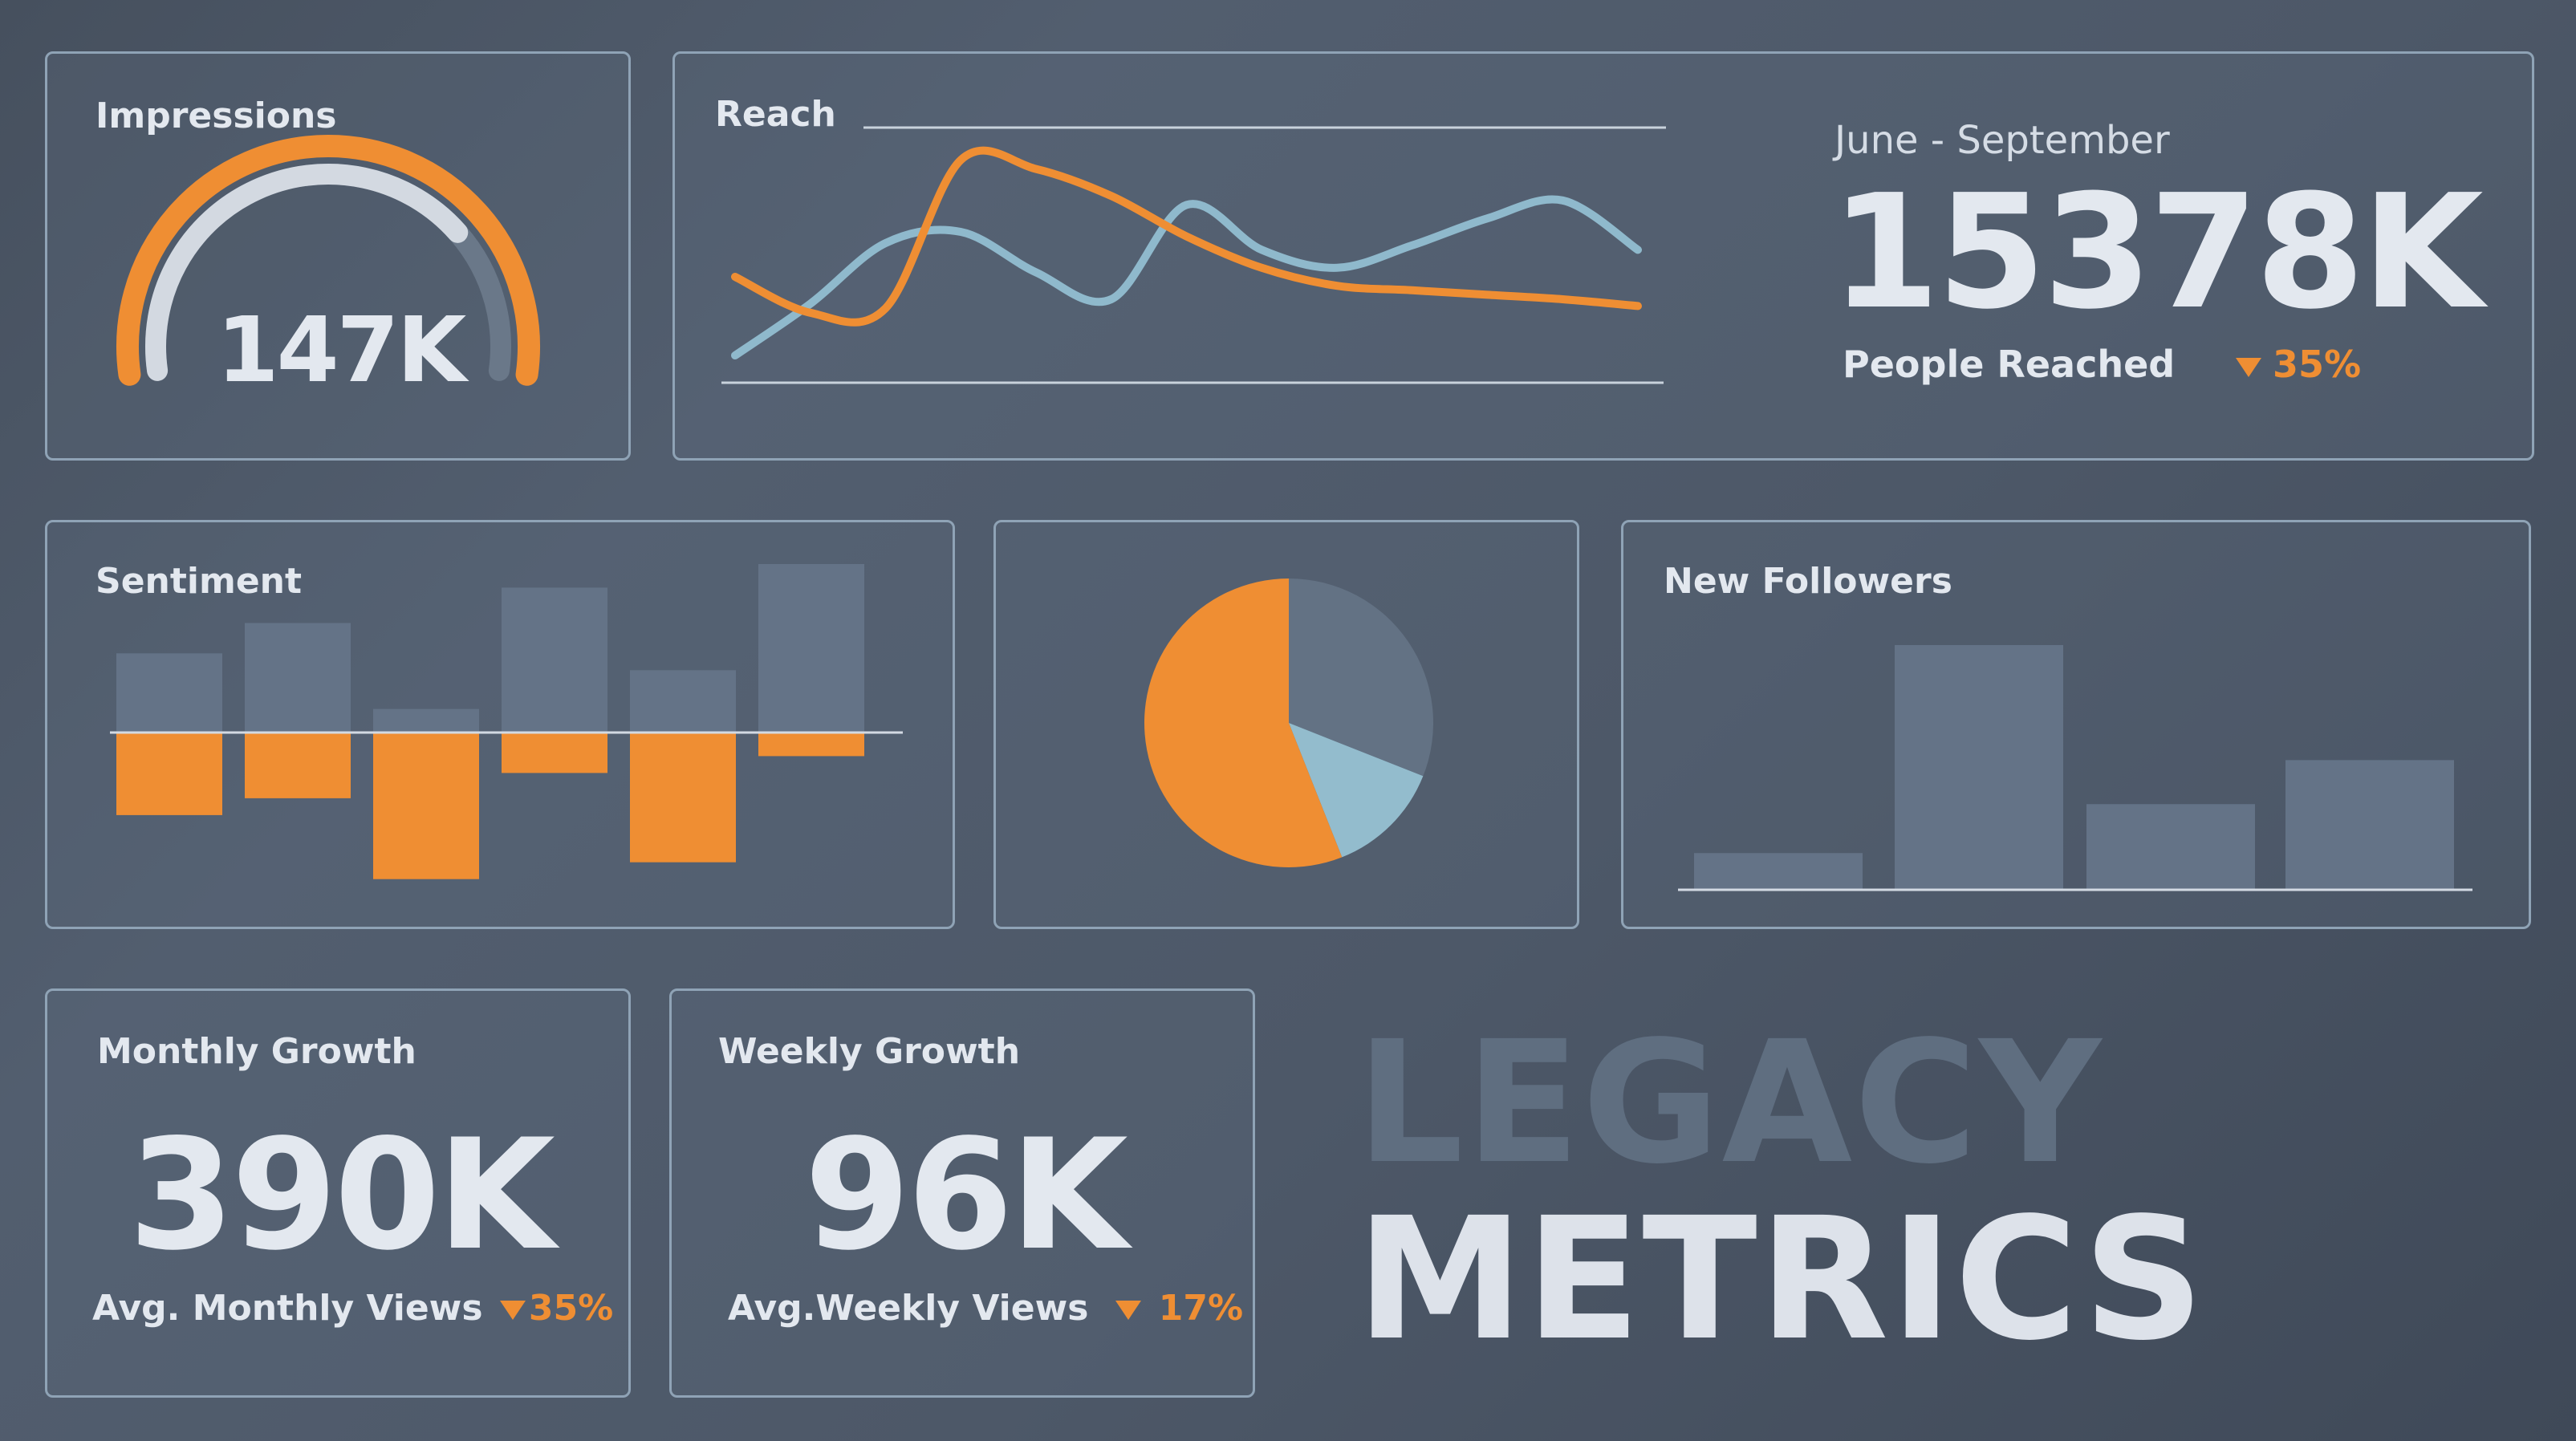 The height and width of the screenshot is (1441, 2576). Describe the element at coordinates (966, 1195) in the screenshot. I see `weekly-growth-value: 96K` at that location.